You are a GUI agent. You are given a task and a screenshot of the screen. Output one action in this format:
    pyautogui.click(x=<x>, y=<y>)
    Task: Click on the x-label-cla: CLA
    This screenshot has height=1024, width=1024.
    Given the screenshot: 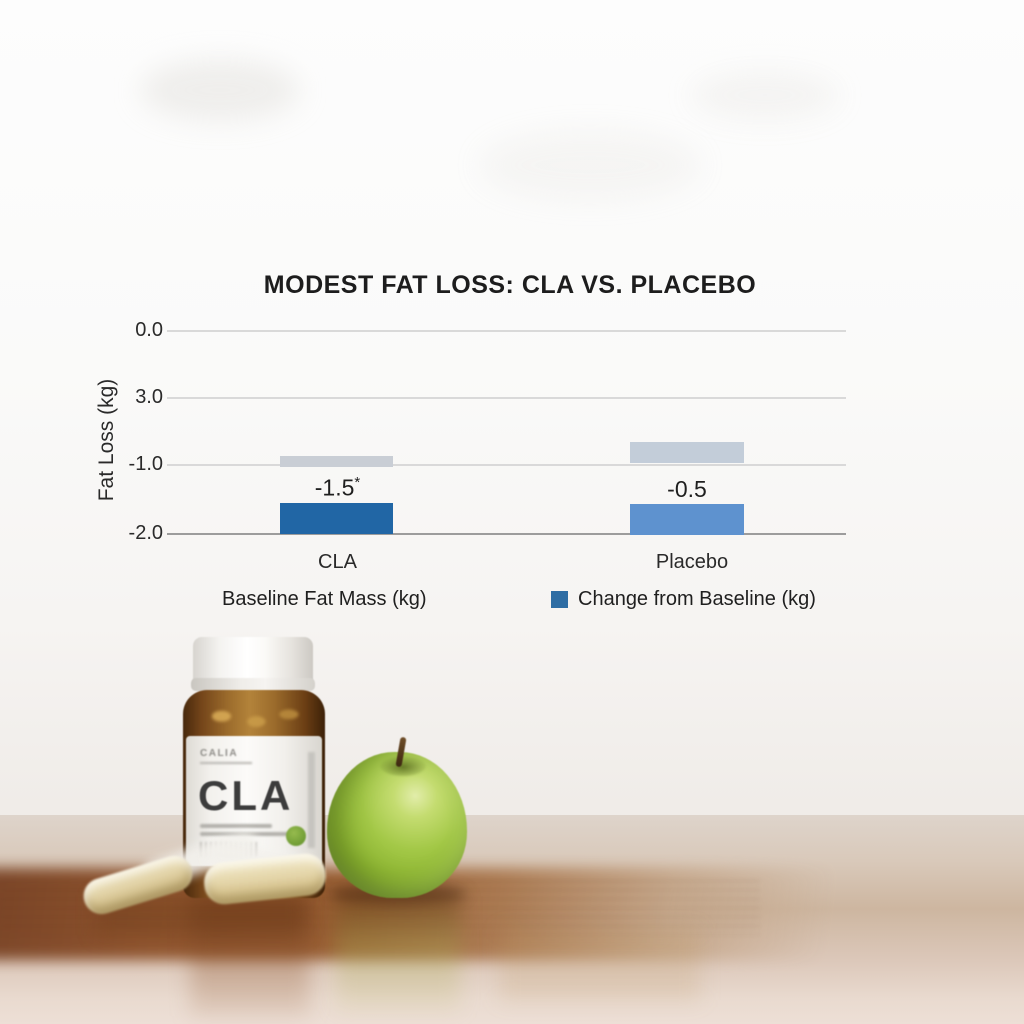 What is the action you would take?
    pyautogui.click(x=337, y=562)
    